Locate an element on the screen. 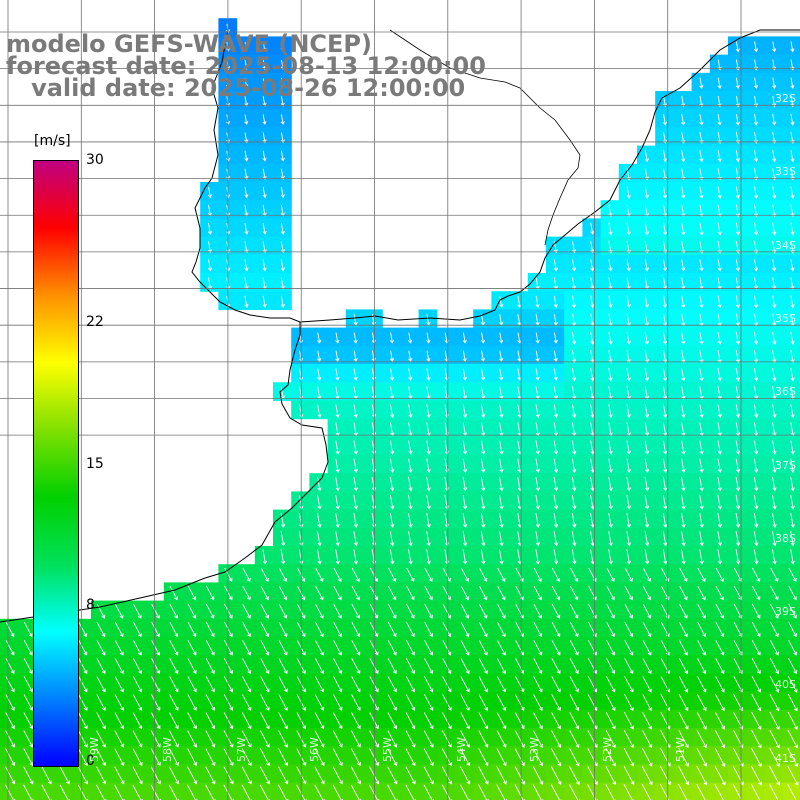  longitude-label: 52W is located at coordinates (608, 749).